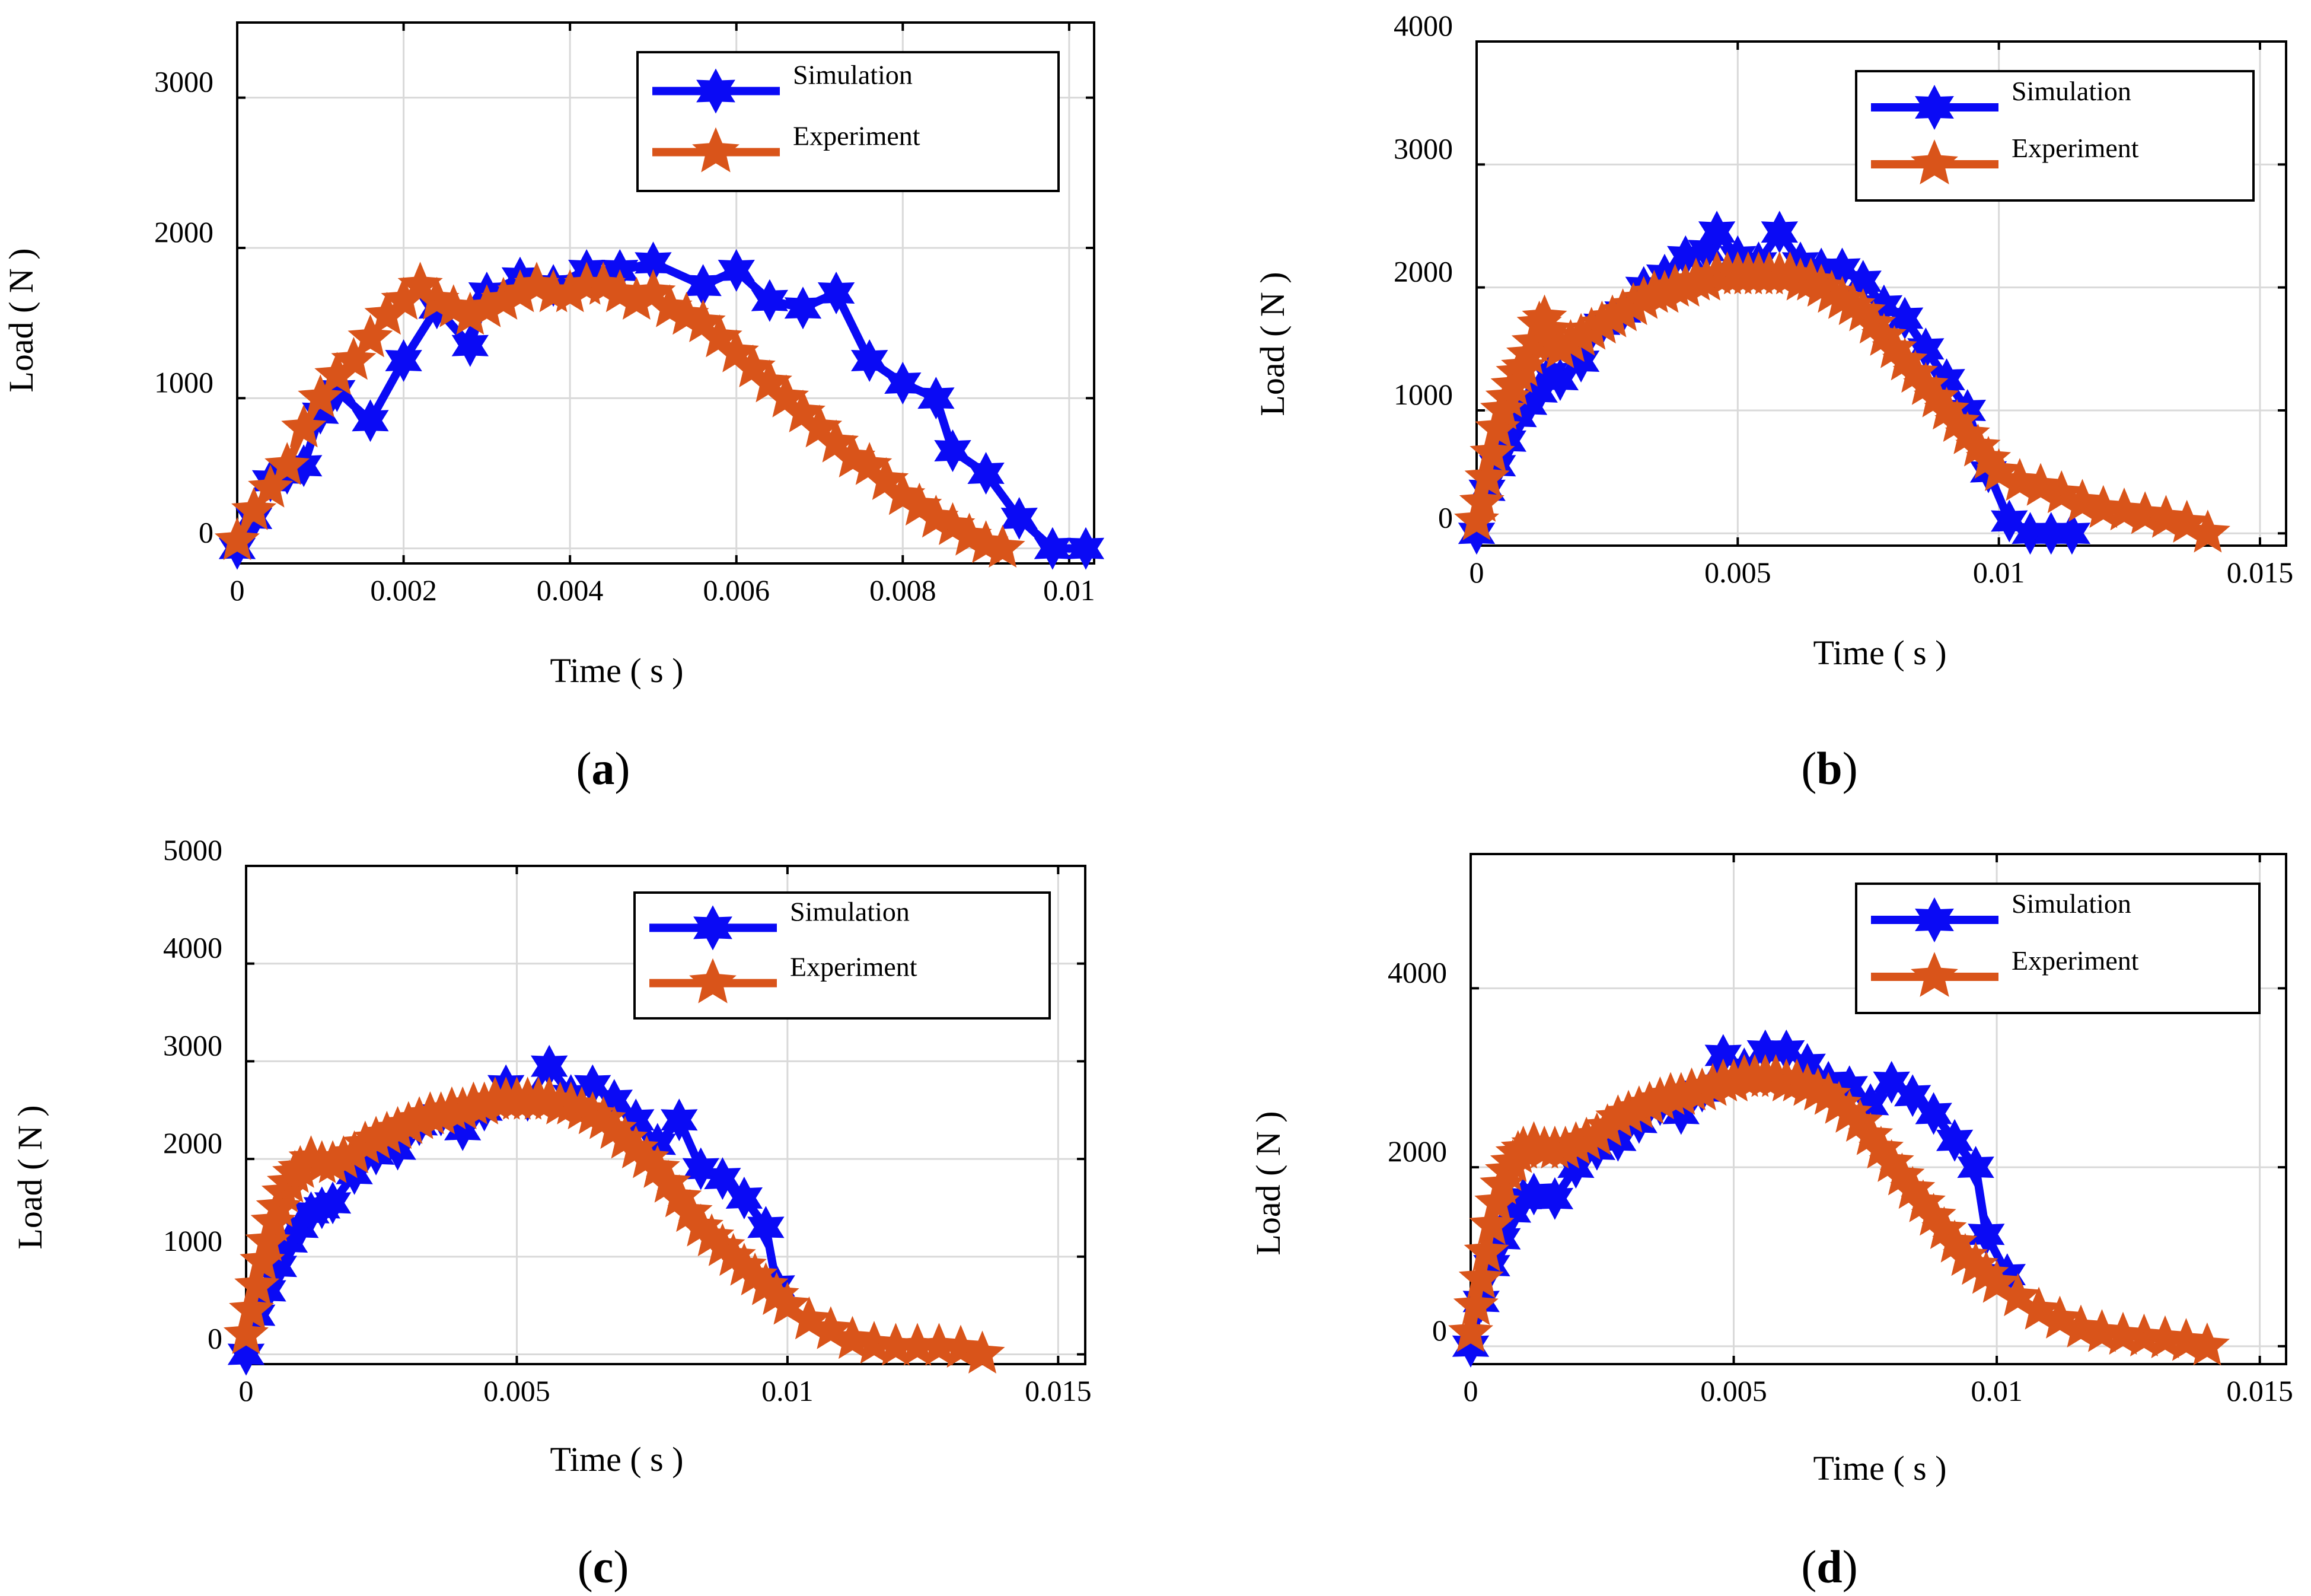 This screenshot has height=1596, width=2311. Describe the element at coordinates (618, 417) in the screenshot. I see `series-line-experiment` at that location.